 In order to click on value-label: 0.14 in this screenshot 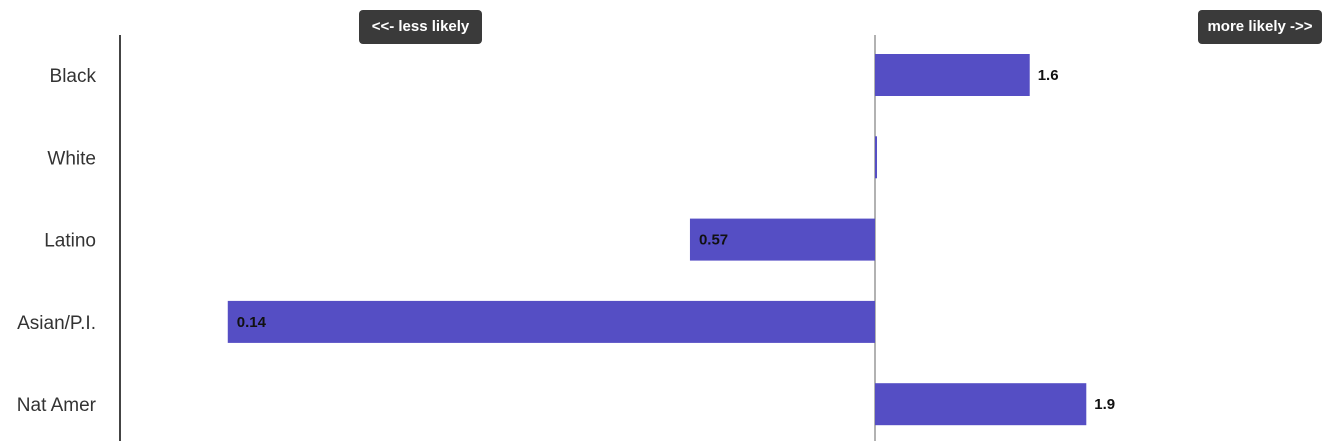, I will do `click(252, 322)`.